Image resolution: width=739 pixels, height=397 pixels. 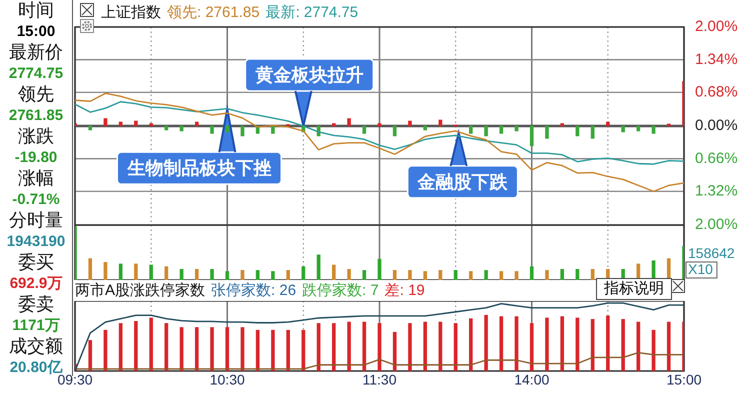 I want to click on x-tick-label: 15:00, so click(x=684, y=379).